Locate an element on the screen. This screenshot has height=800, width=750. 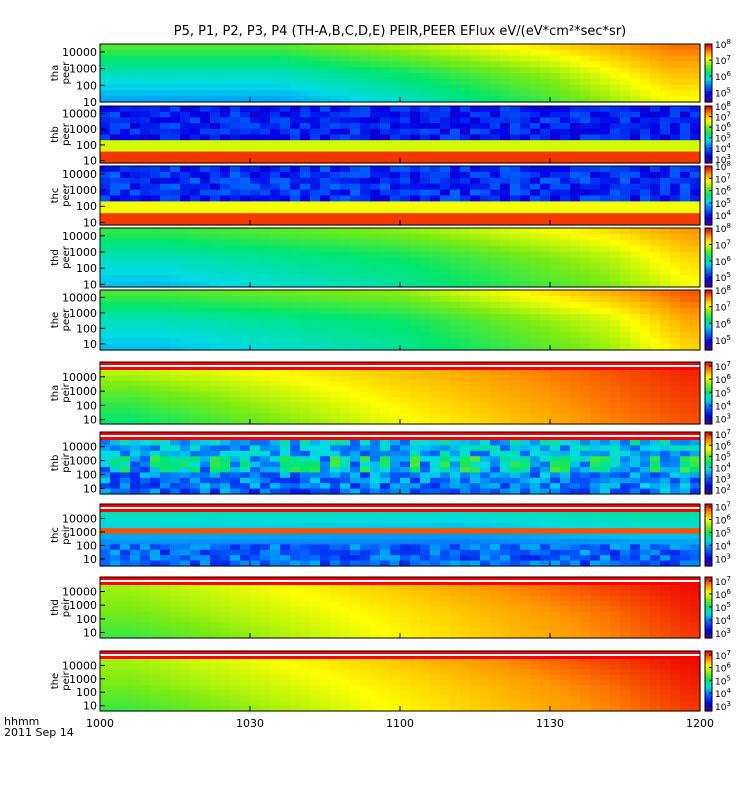
y-axis-label: thapeir is located at coordinates (61, 392).